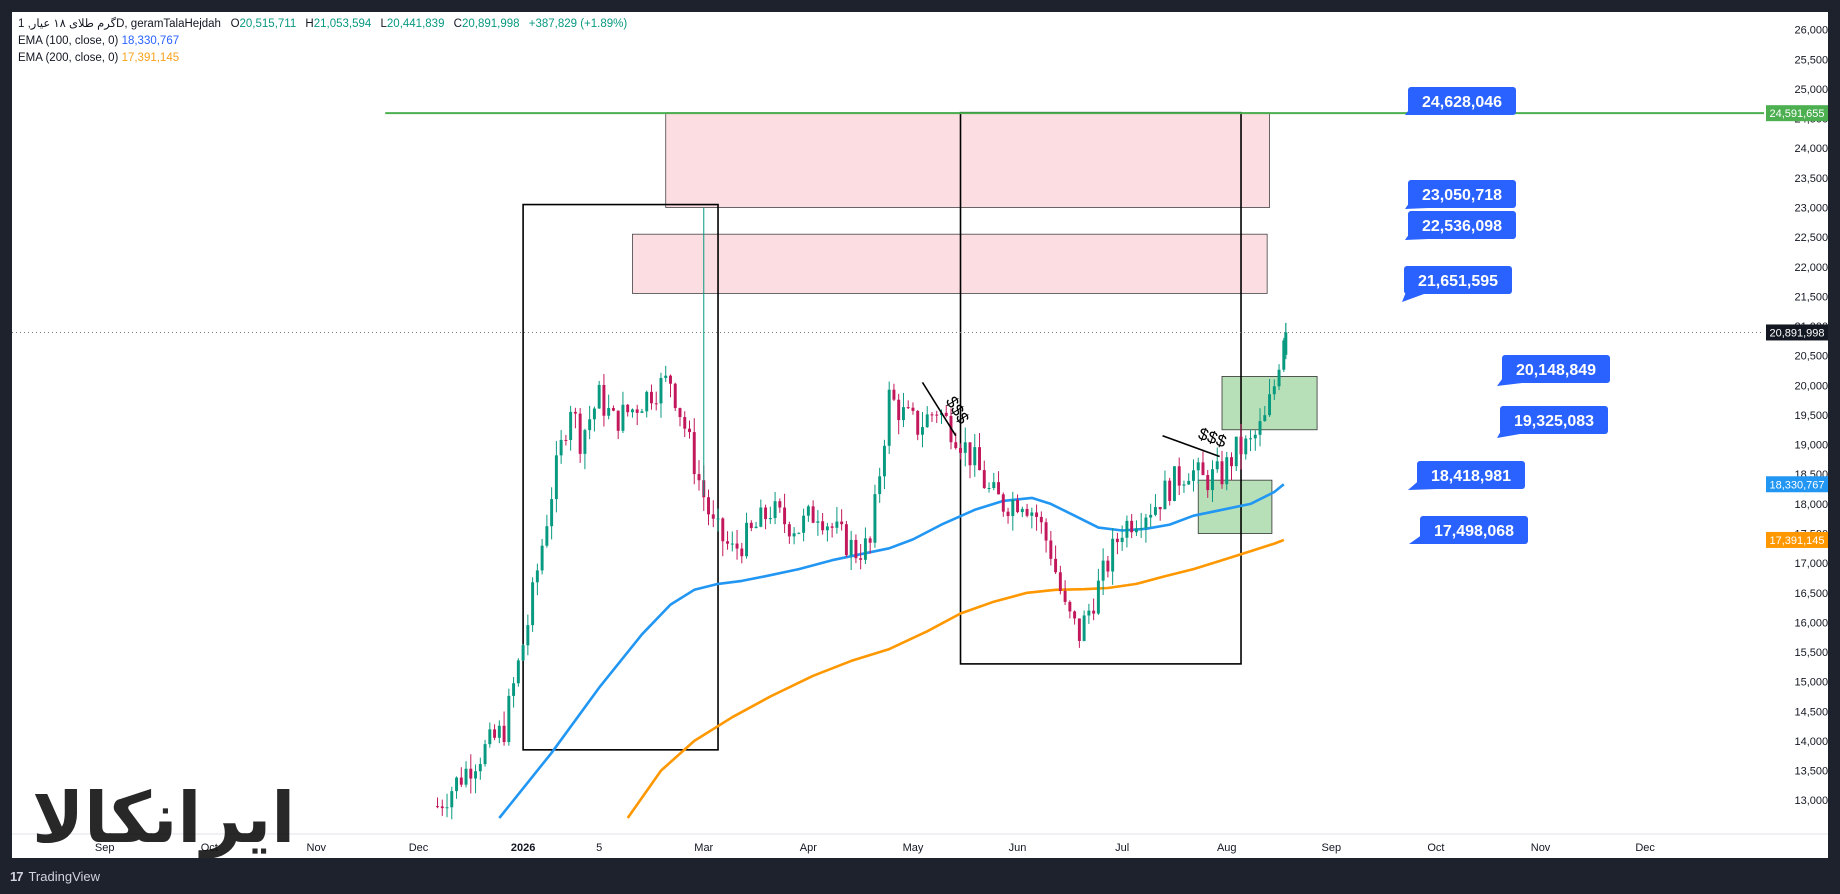  I want to click on price-callout-7: 18,418,981, so click(1466, 475).